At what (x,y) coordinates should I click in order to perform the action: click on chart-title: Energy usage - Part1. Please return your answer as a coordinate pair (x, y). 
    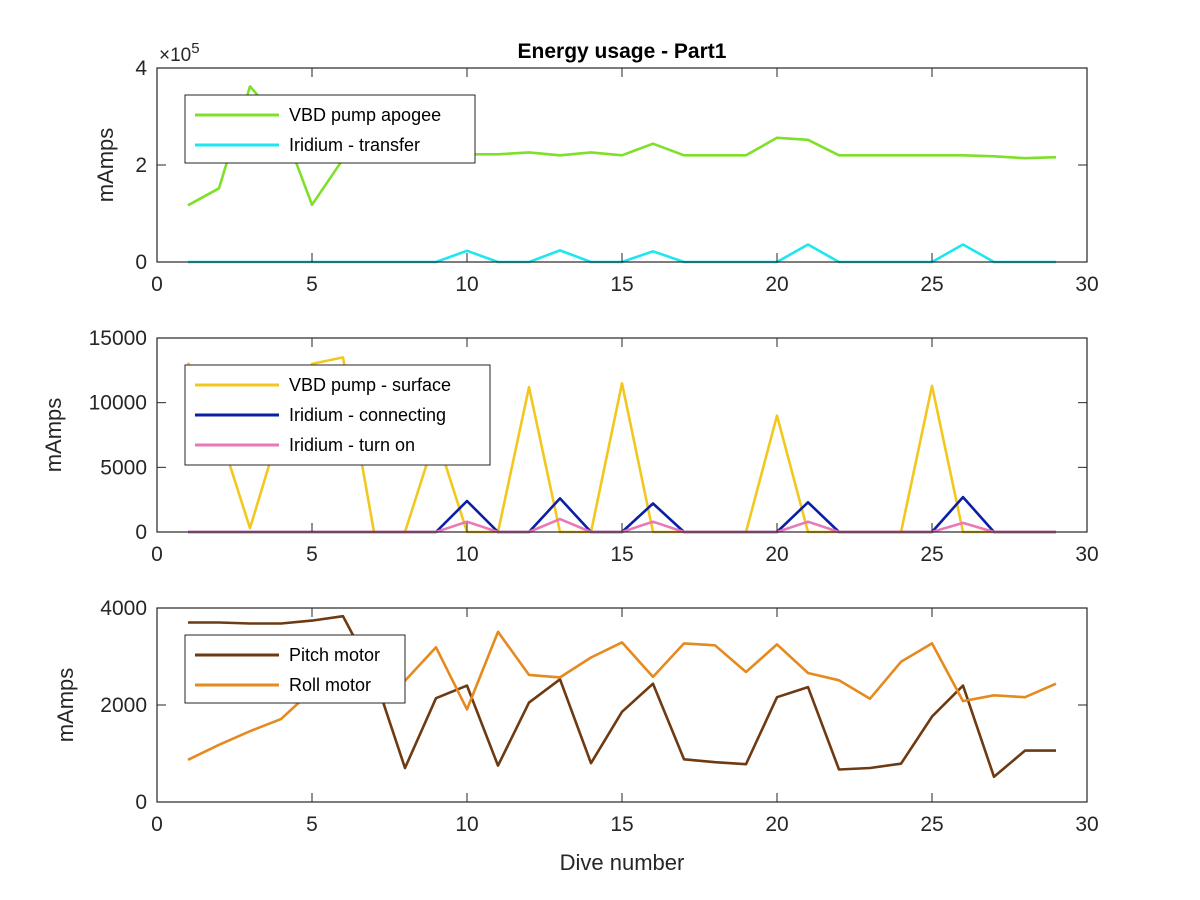
    Looking at the image, I should click on (622, 51).